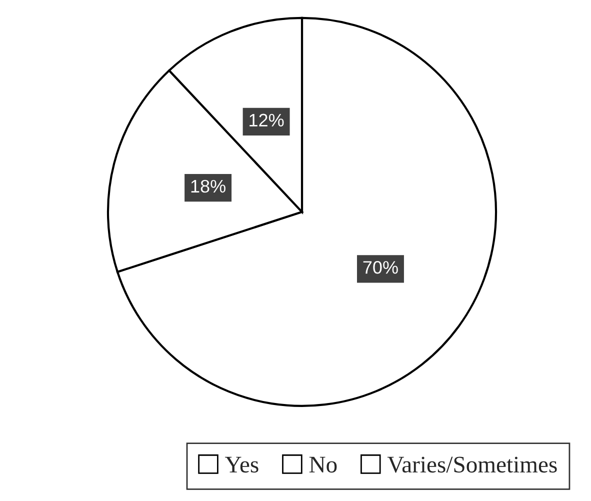  What do you see at coordinates (472, 464) in the screenshot?
I see `legend-label: Varies/Sometimes` at bounding box center [472, 464].